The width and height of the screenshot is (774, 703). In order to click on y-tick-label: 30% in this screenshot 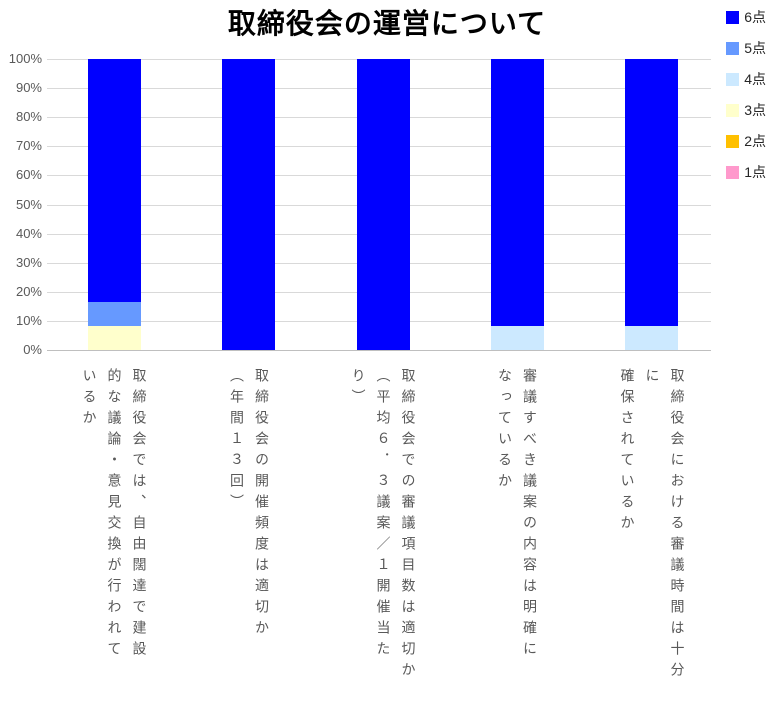, I will do `click(28, 262)`.